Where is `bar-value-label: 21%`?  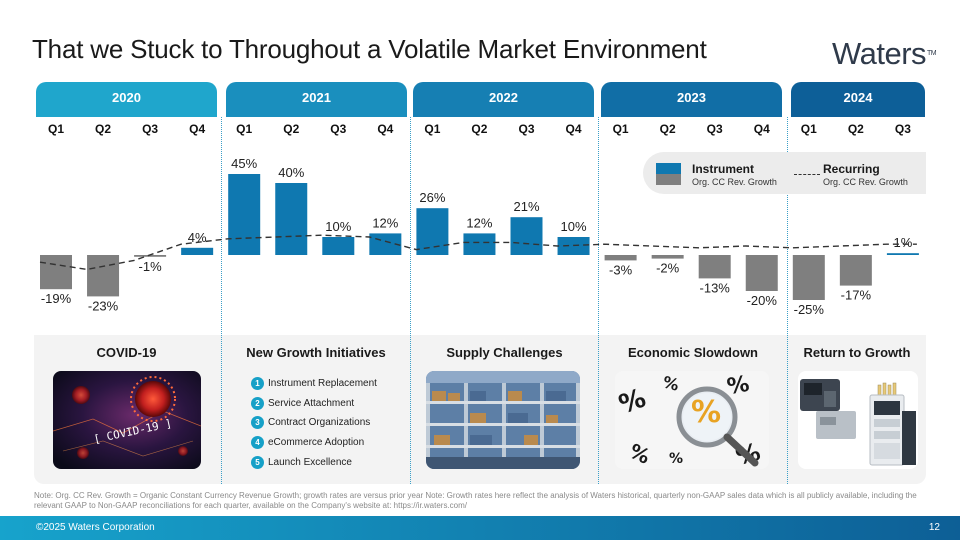
bar-value-label: 21% is located at coordinates (526, 206).